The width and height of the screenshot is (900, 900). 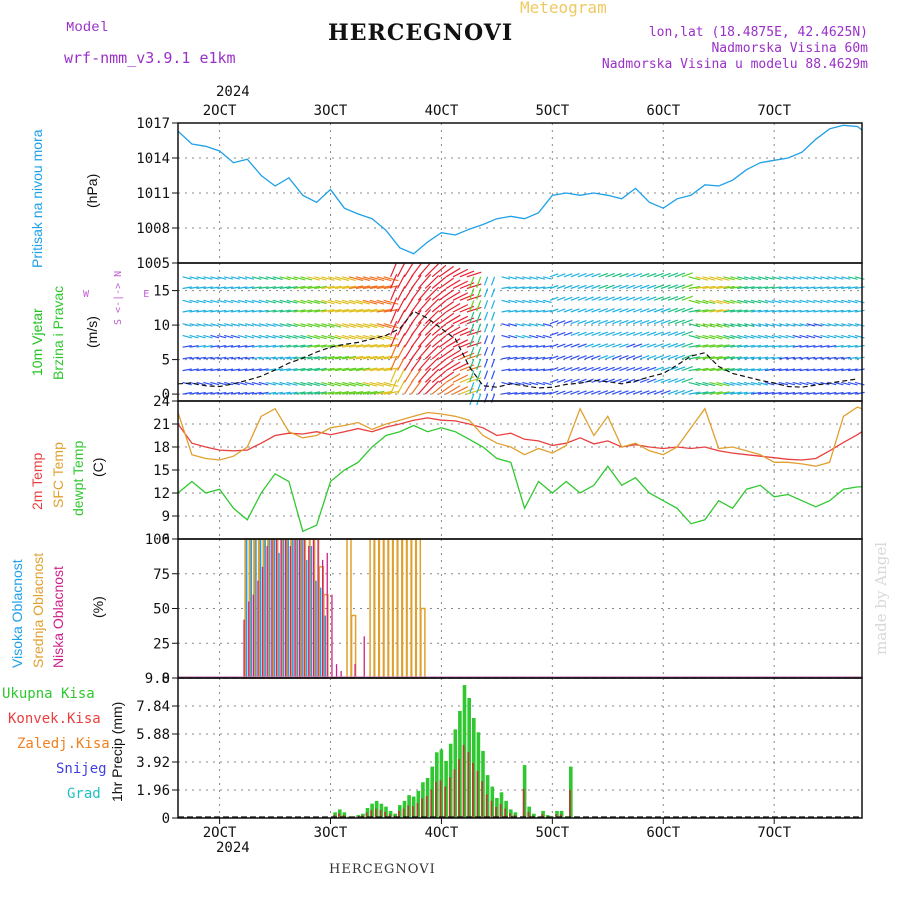 I want to click on legend-snow: Snijeg, so click(x=81, y=769).